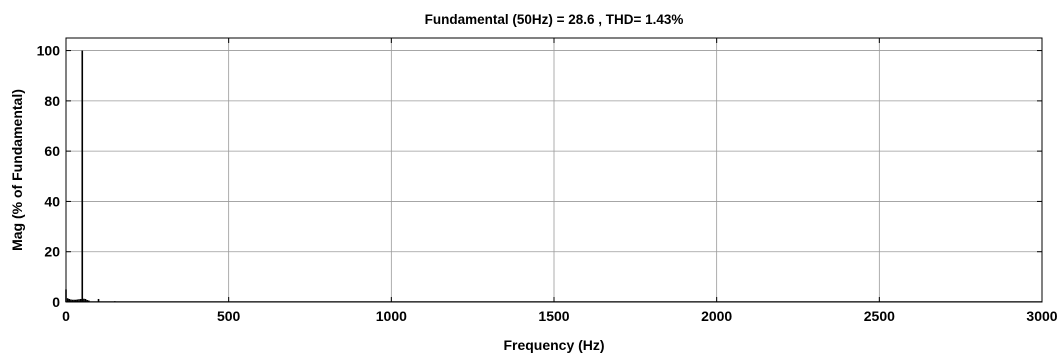 The image size is (1064, 358). Describe the element at coordinates (391, 316) in the screenshot. I see `x-tick-label: 1000` at that location.